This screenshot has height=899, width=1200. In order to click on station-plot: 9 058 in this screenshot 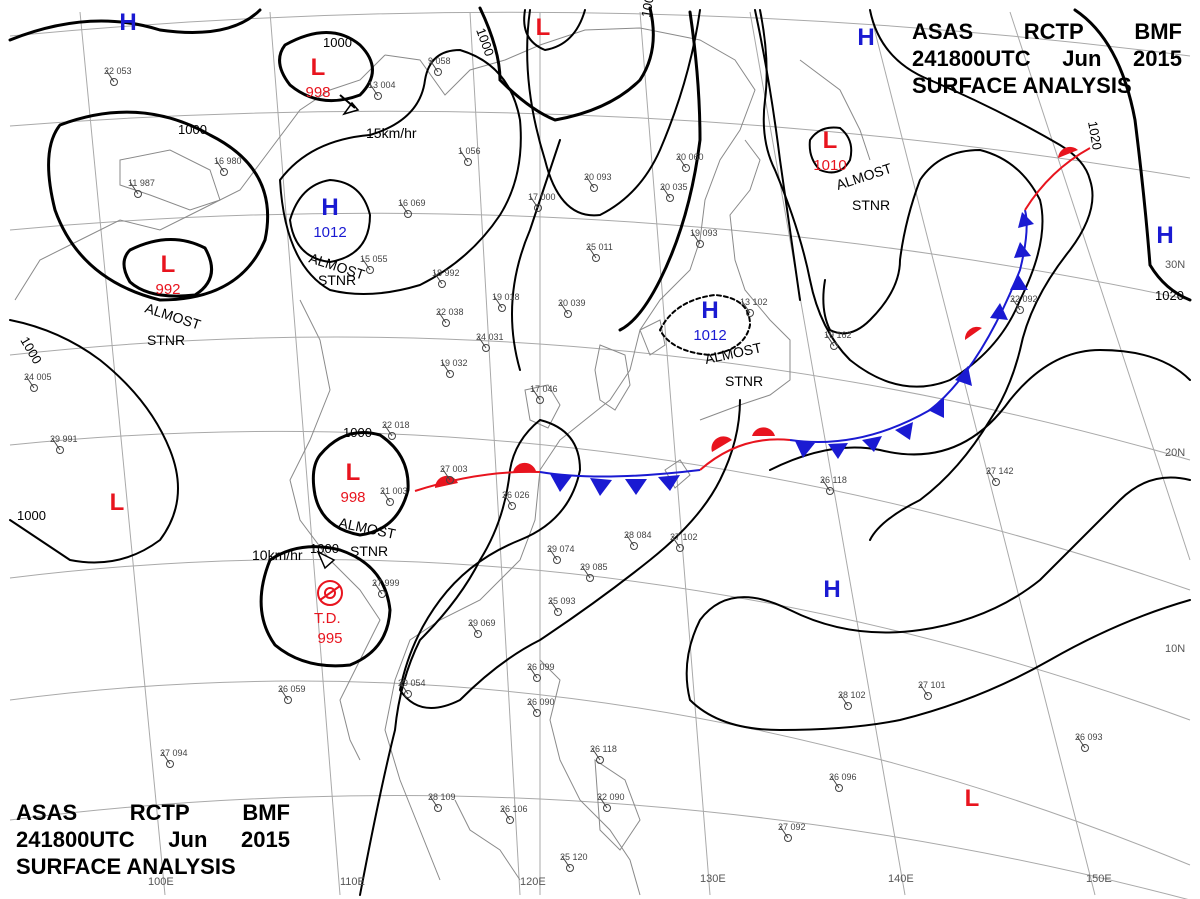, I will do `click(439, 66)`.